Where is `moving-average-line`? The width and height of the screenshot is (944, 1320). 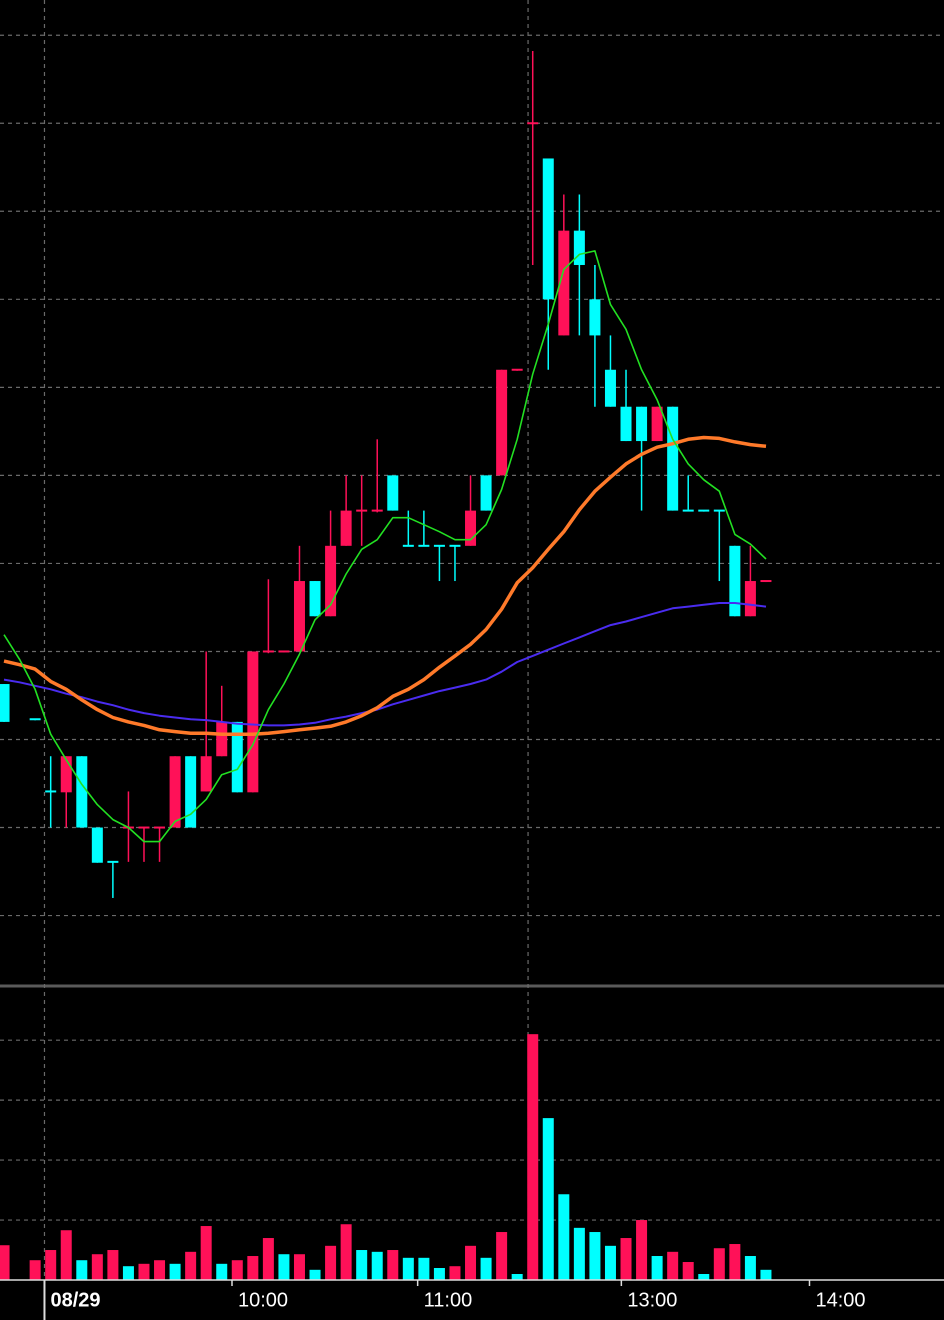 moving-average-line is located at coordinates (385, 664).